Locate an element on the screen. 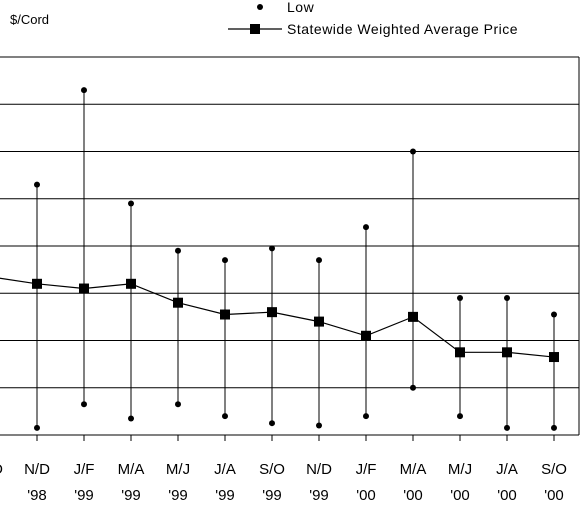  x-tick-label-year: '98 is located at coordinates (37, 495).